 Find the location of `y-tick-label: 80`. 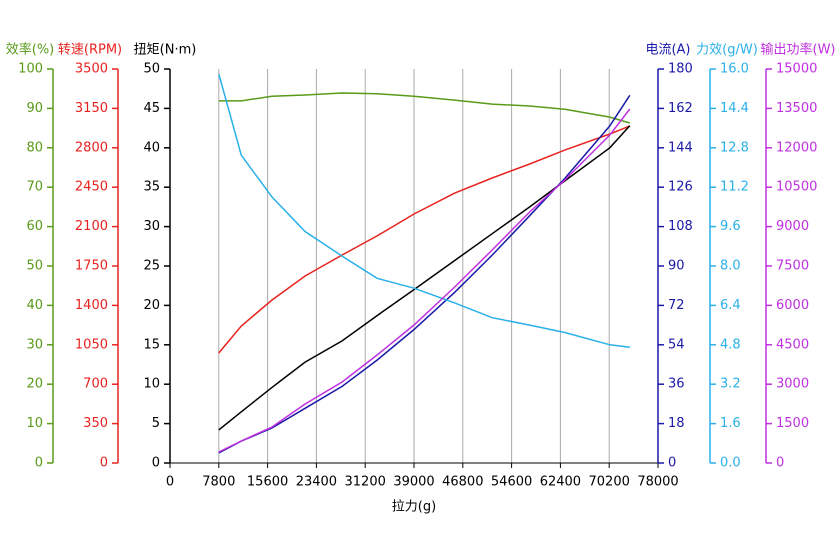

y-tick-label: 80 is located at coordinates (34, 147).